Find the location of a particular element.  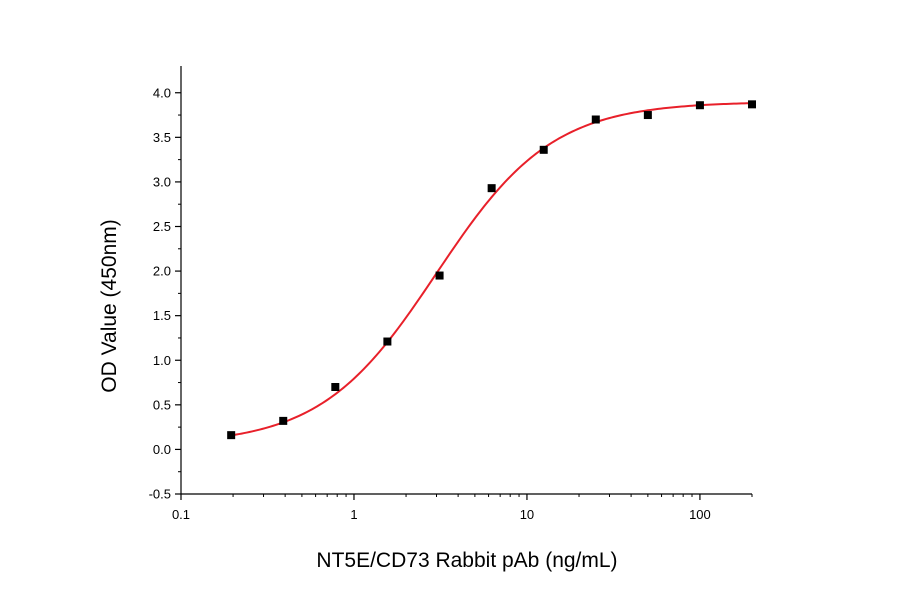

y-tick-label: 1.5 is located at coordinates (162, 315).